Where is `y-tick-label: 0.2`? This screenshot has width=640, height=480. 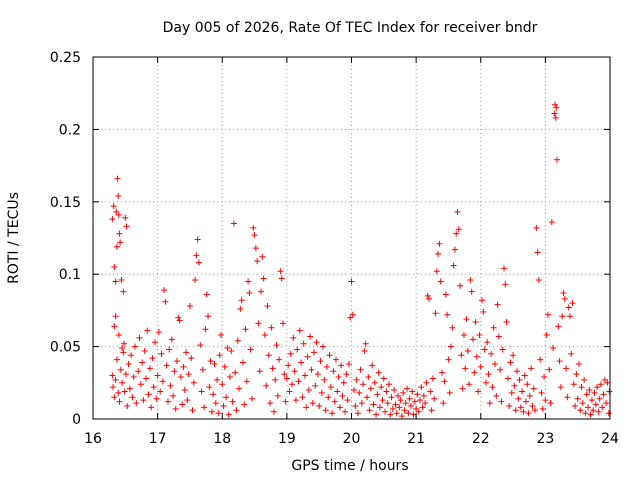
y-tick-label: 0.2 is located at coordinates (70, 130).